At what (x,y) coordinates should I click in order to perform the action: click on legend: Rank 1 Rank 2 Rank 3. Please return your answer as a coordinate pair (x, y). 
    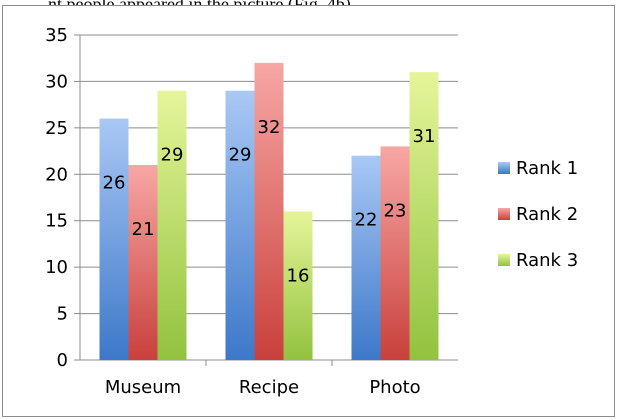
    Looking at the image, I should click on (538, 214).